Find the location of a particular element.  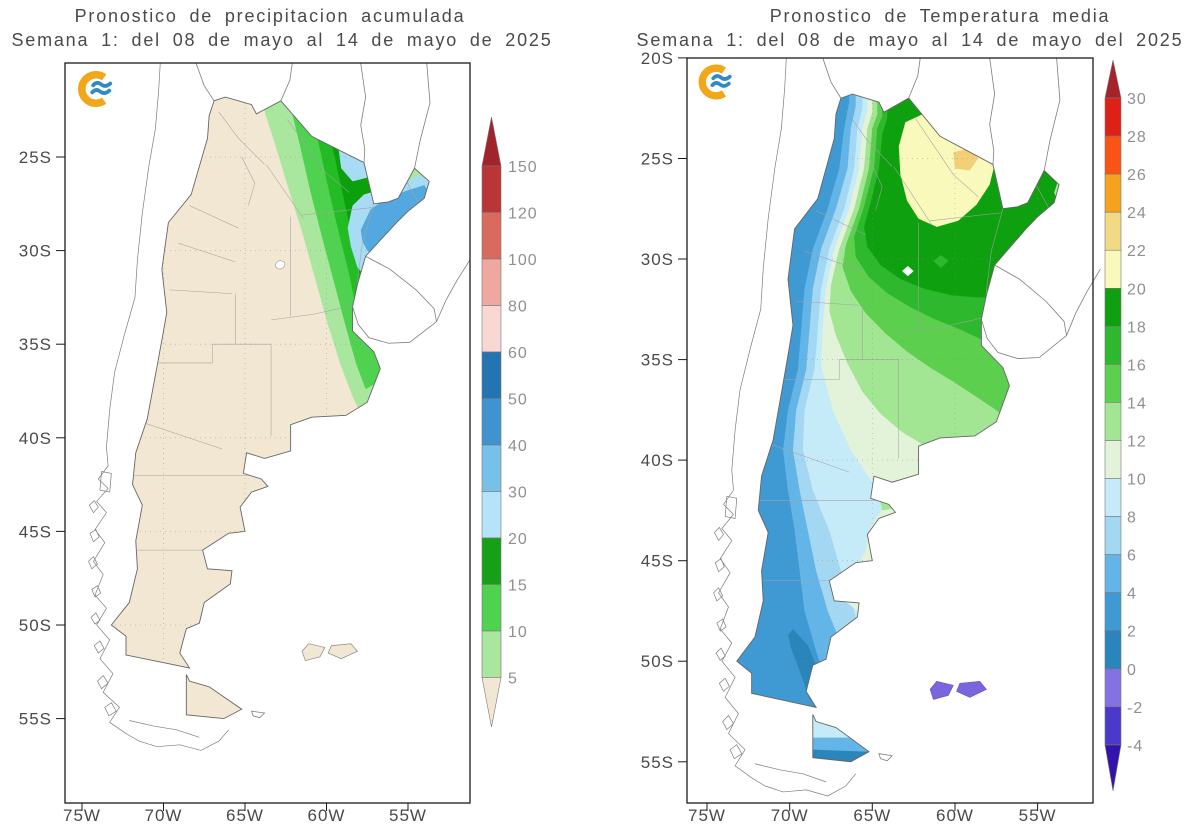

temp-band-18-20C is located at coordinates (962, 196).